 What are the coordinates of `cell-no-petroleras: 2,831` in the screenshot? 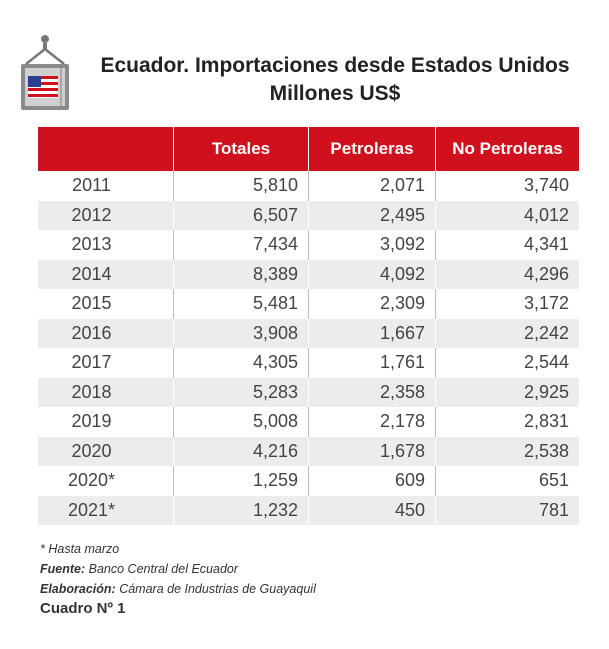 It's located at (507, 422).